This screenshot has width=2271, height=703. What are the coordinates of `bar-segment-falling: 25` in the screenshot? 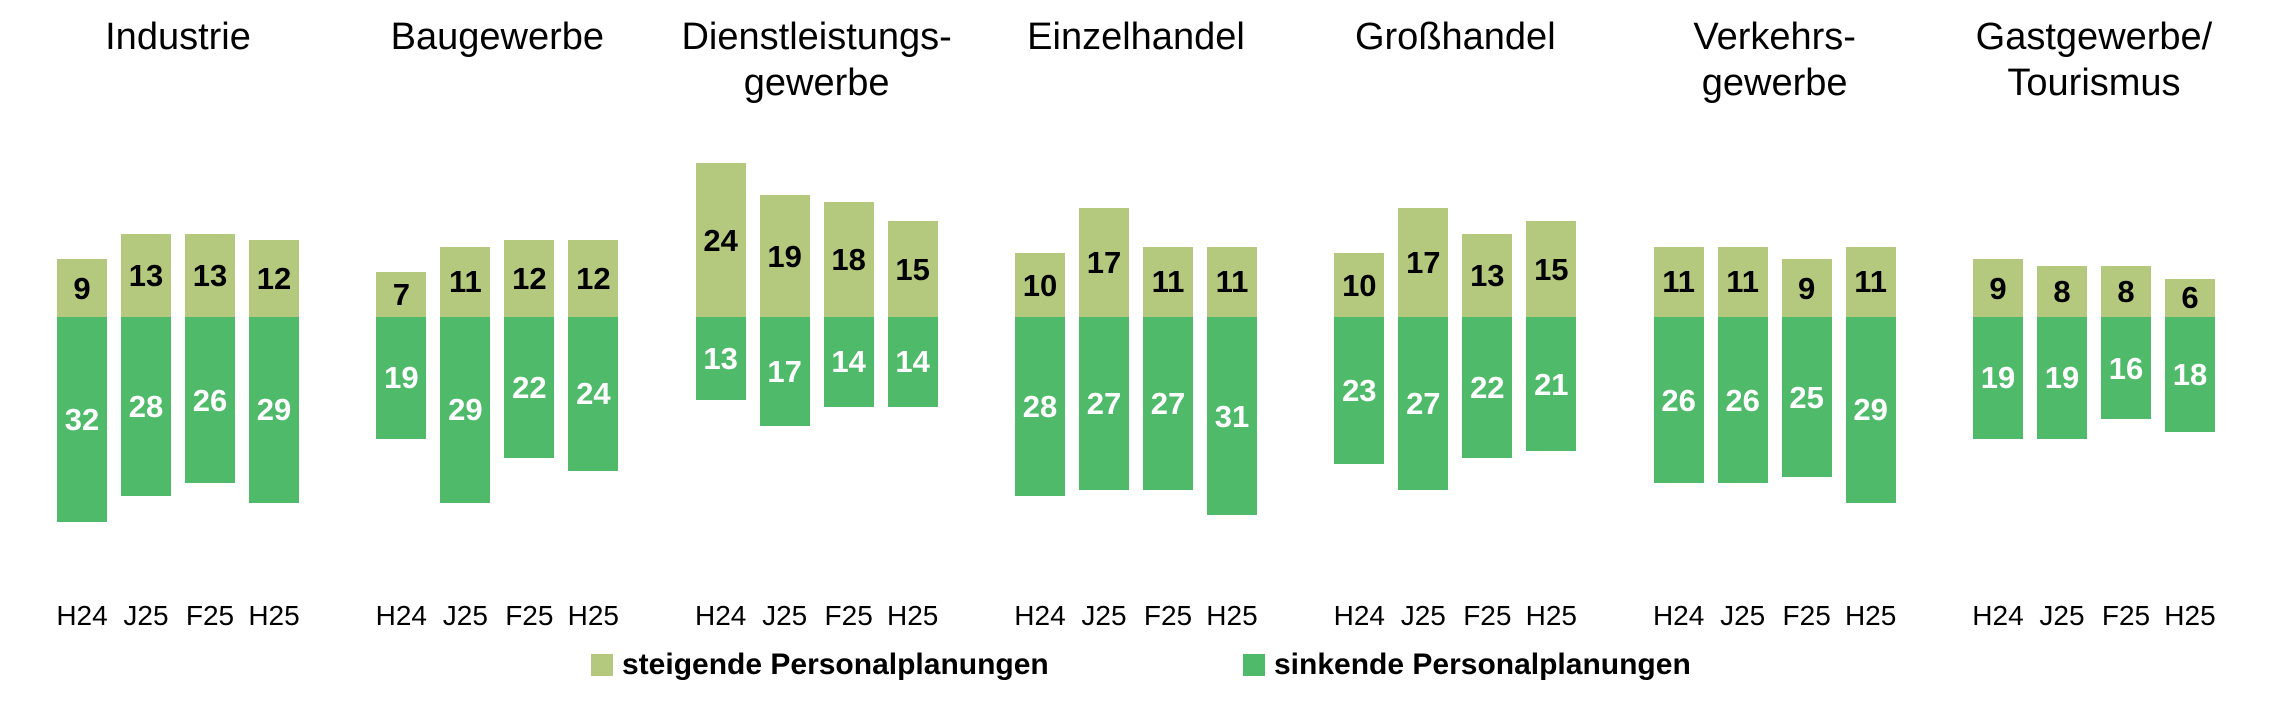 It's located at (1806, 397).